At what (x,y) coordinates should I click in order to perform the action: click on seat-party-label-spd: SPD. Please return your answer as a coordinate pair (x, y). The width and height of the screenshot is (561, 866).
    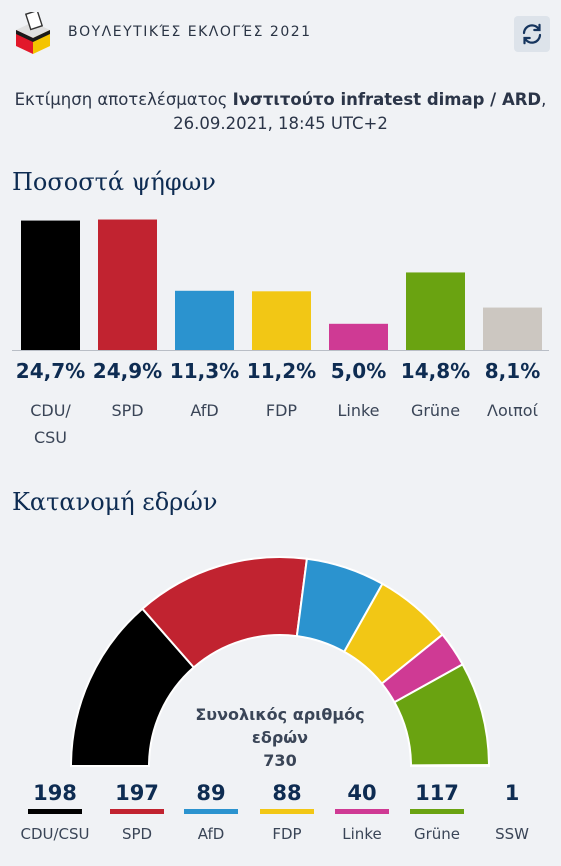
    Looking at the image, I should click on (137, 834).